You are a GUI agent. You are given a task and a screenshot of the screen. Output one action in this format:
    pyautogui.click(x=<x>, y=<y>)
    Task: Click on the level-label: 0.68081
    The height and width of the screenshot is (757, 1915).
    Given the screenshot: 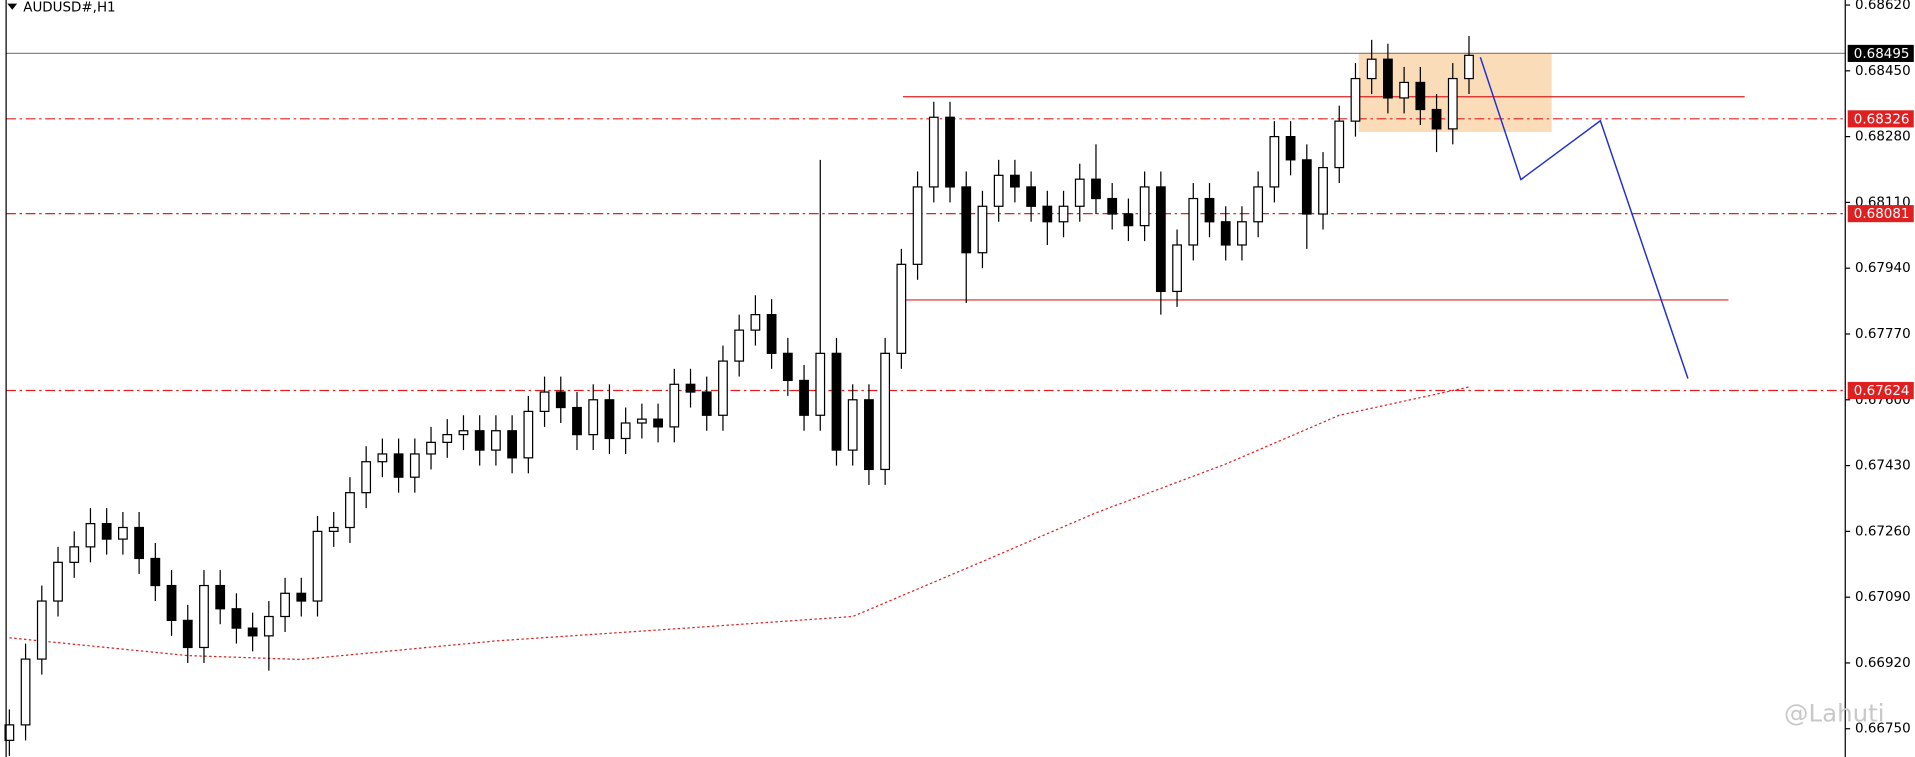 What is the action you would take?
    pyautogui.click(x=1882, y=214)
    